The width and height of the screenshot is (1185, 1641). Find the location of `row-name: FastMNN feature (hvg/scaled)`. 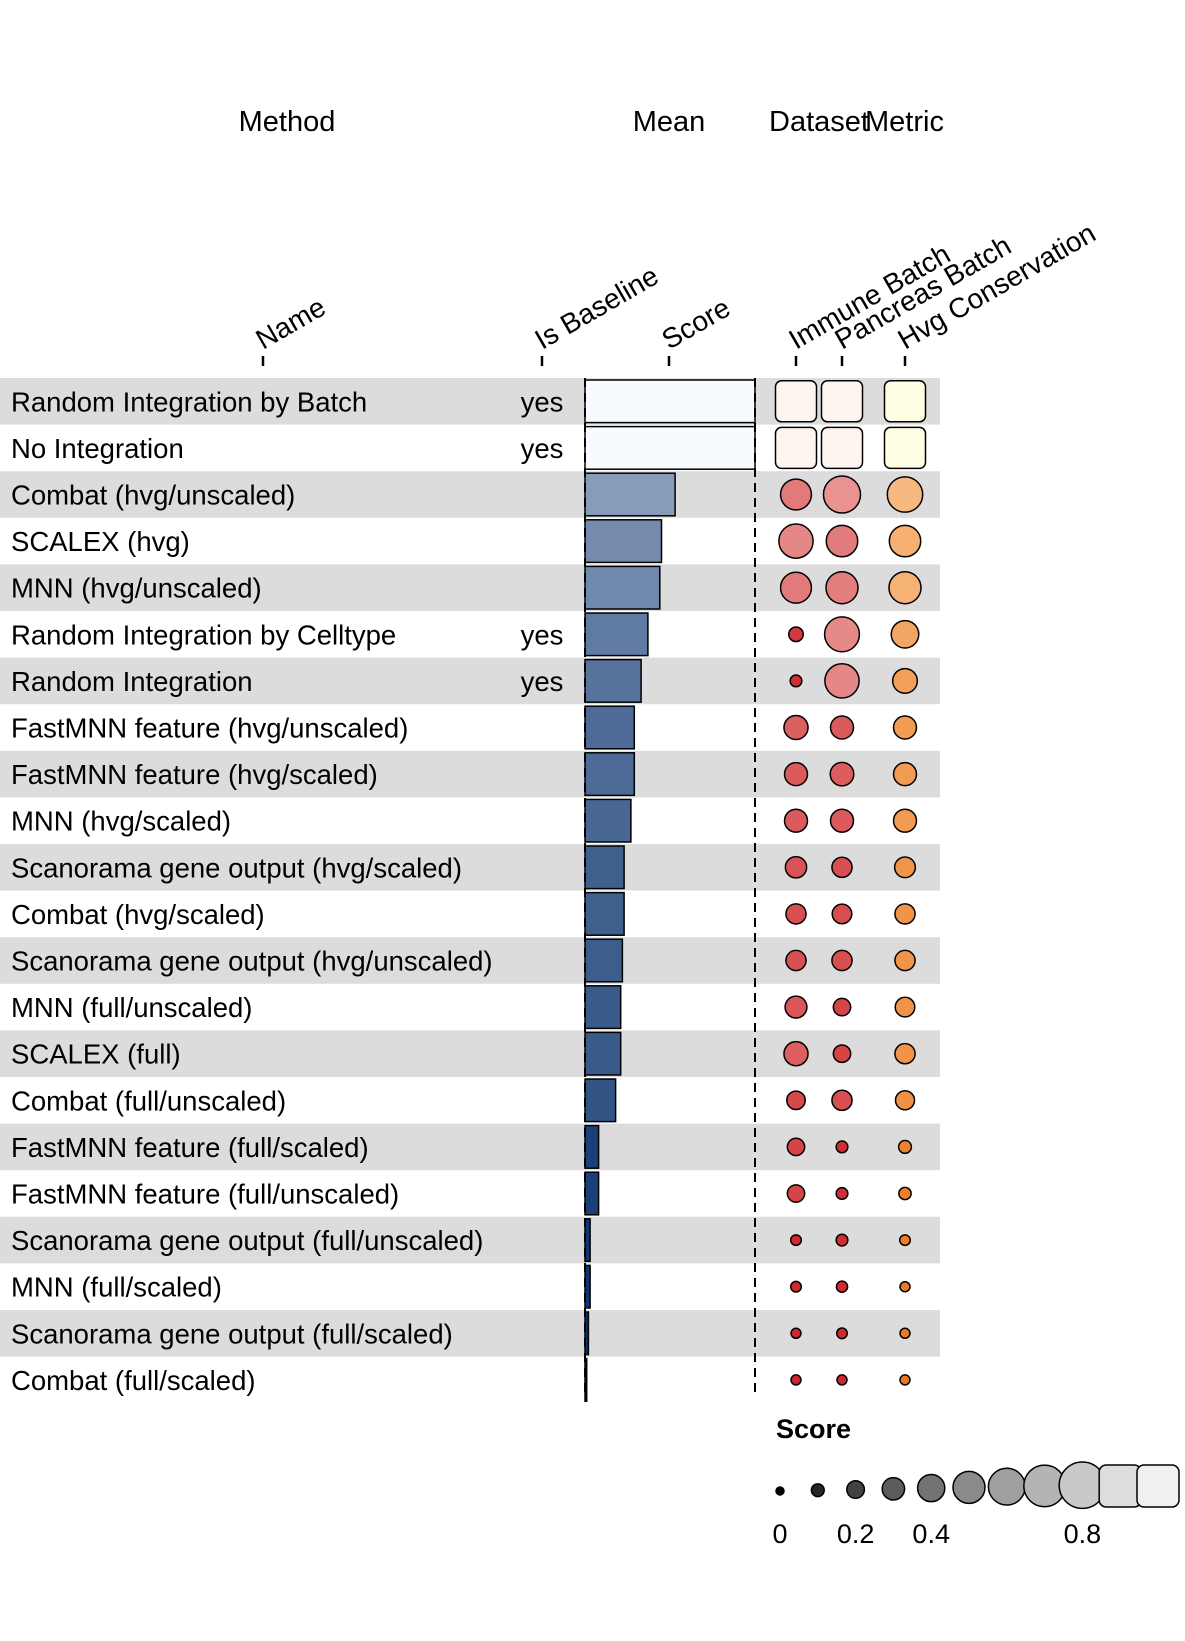

row-name: FastMNN feature (hvg/scaled) is located at coordinates (194, 774).